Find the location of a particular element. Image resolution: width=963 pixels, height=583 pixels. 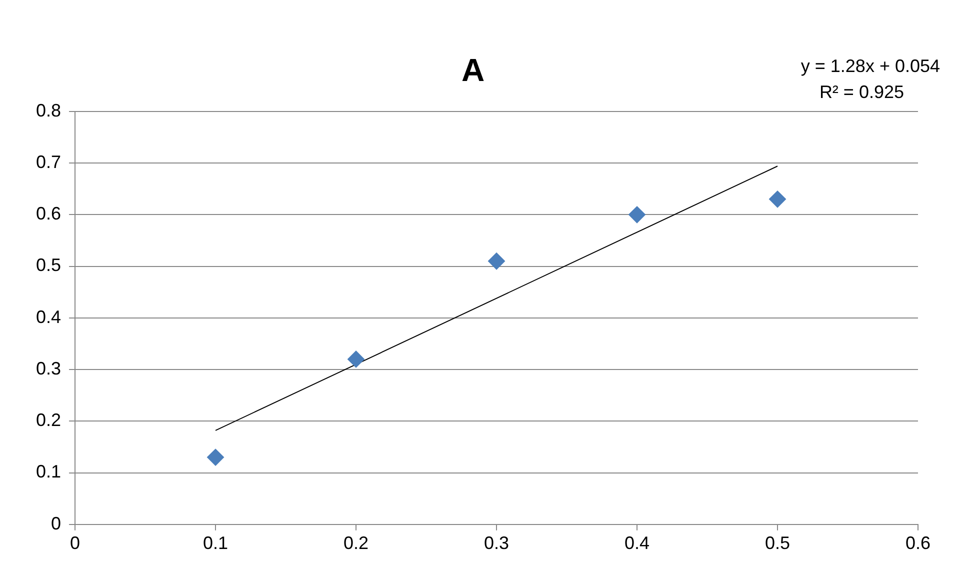

x-tick-label: 0 is located at coordinates (75, 543).